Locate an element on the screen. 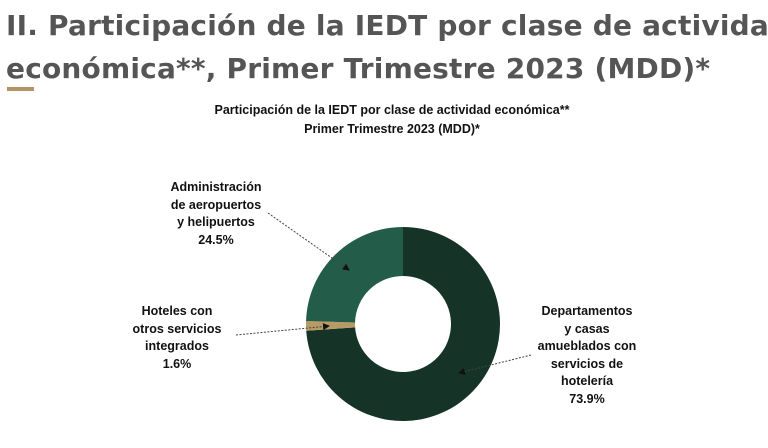 The width and height of the screenshot is (768, 448). label-line: y helipuertos is located at coordinates (216, 222).